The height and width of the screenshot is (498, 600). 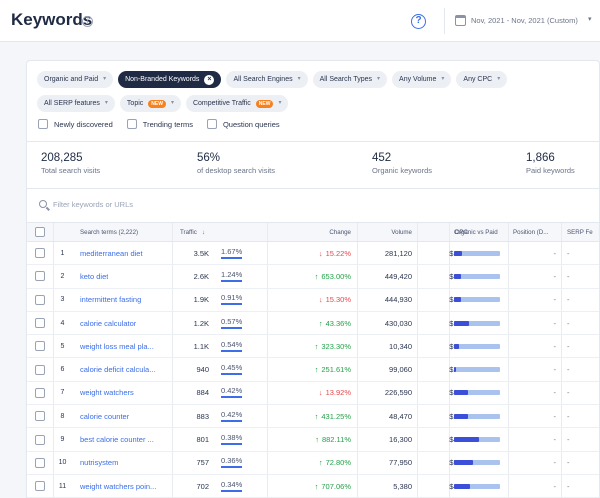 What do you see at coordinates (202, 440) in the screenshot?
I see `traffic-value: 801` at bounding box center [202, 440].